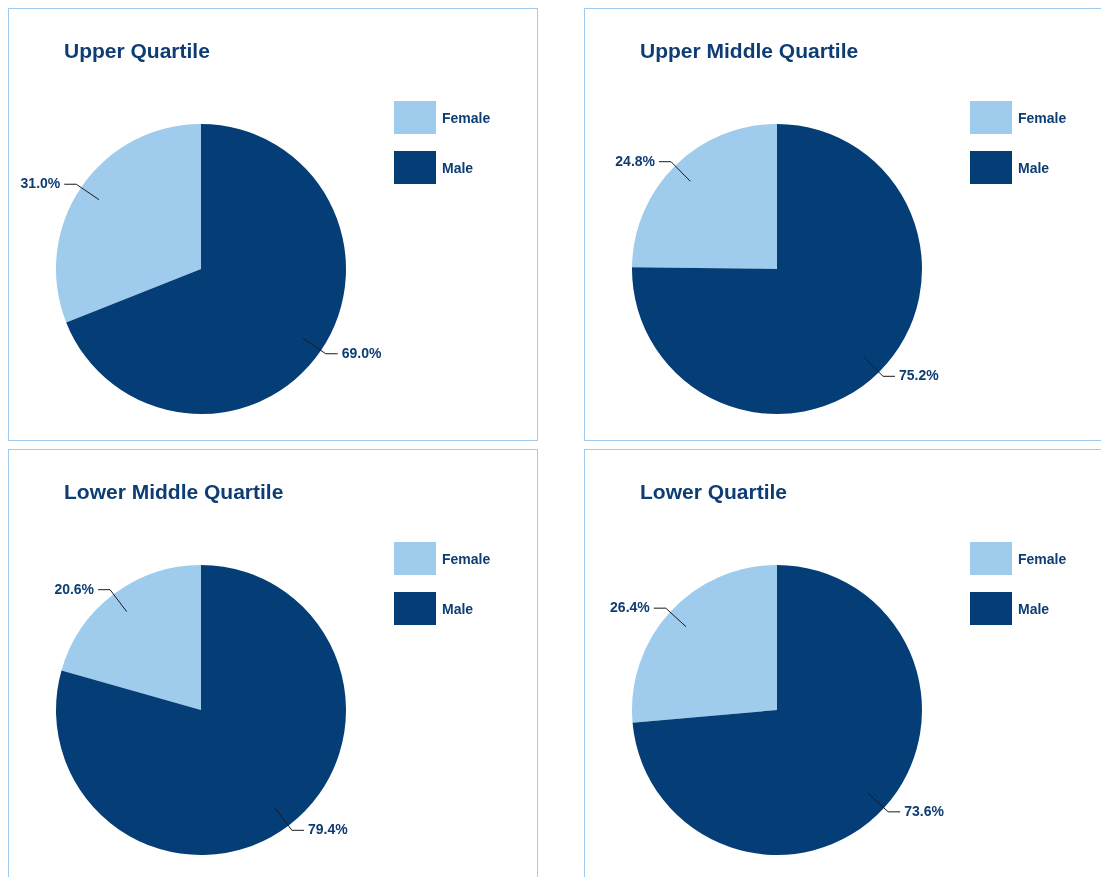 Image resolution: width=1101 pixels, height=877 pixels. I want to click on chart-title: Lower Quartile, so click(714, 492).